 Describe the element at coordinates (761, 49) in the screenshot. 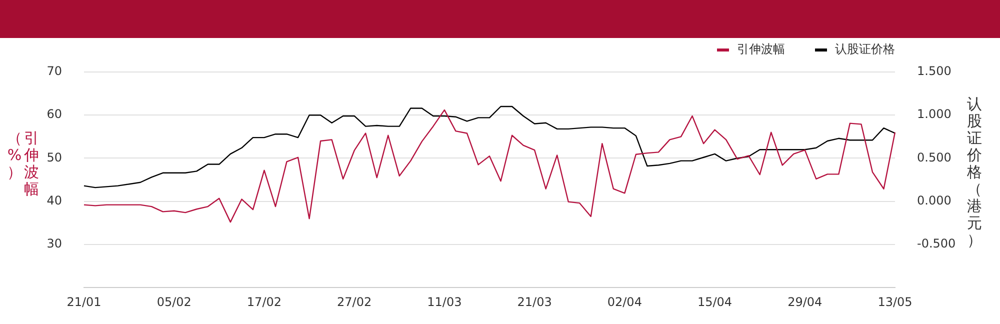

I see `legend-label: 引伸波幅` at that location.